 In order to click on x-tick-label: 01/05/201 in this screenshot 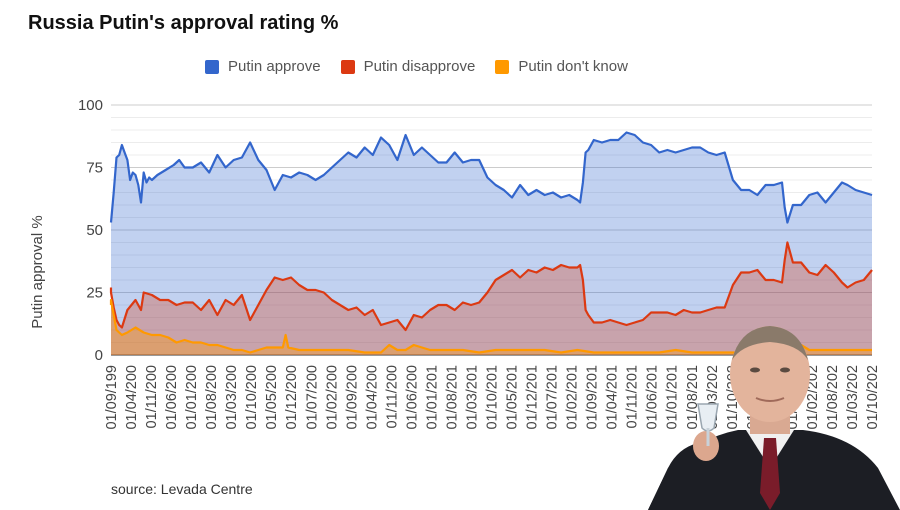, I will do `click(513, 397)`.